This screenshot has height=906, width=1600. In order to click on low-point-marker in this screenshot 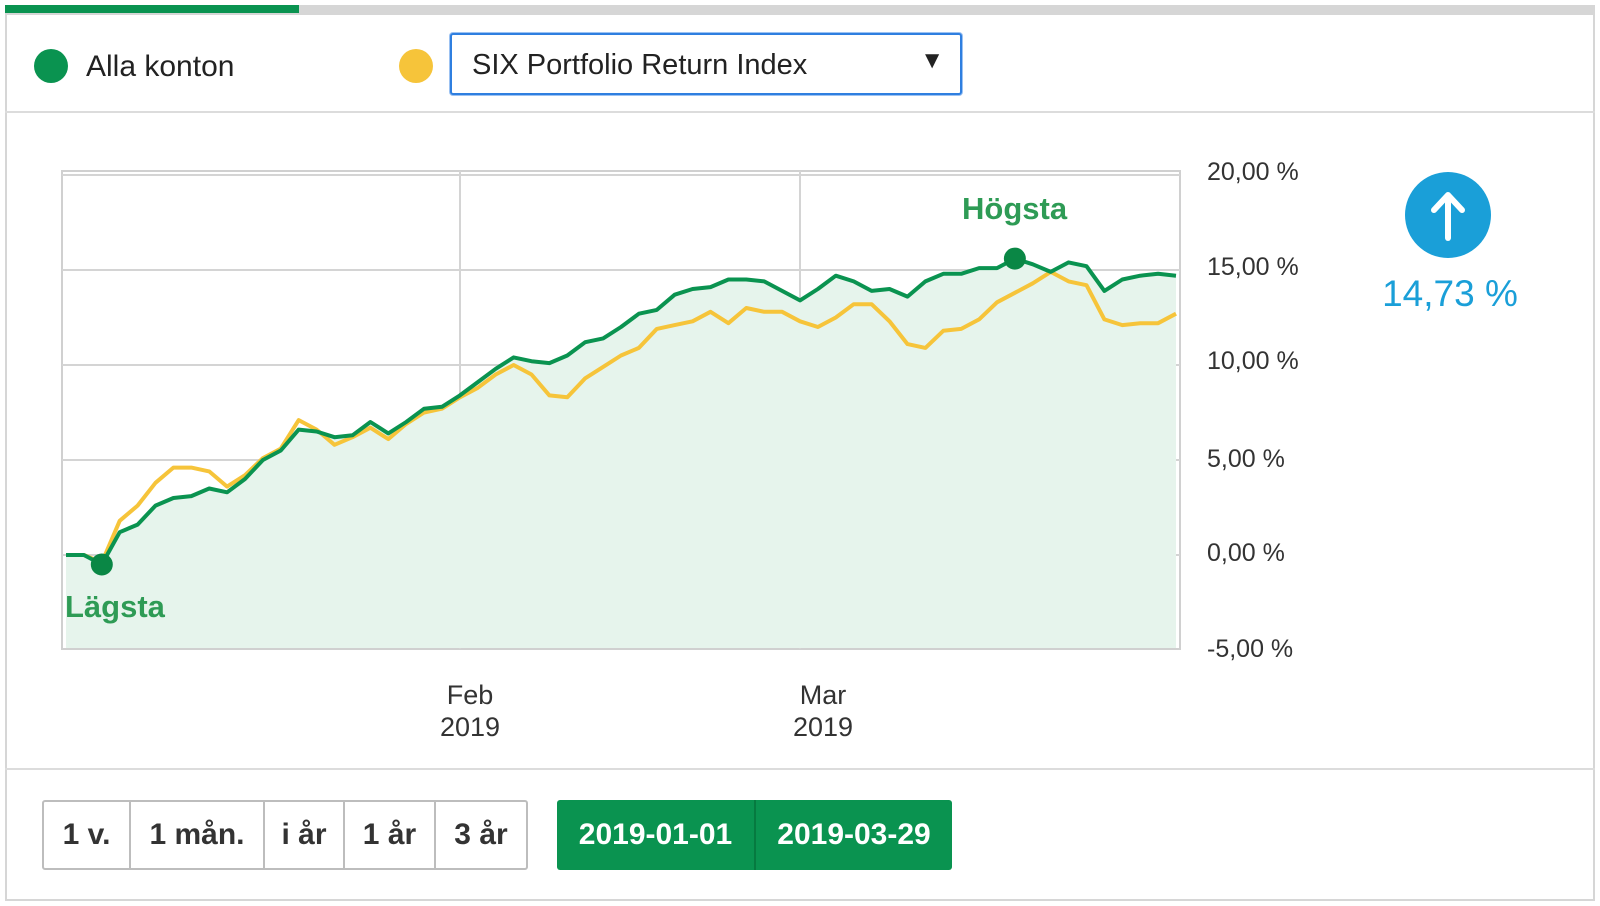, I will do `click(101, 564)`.